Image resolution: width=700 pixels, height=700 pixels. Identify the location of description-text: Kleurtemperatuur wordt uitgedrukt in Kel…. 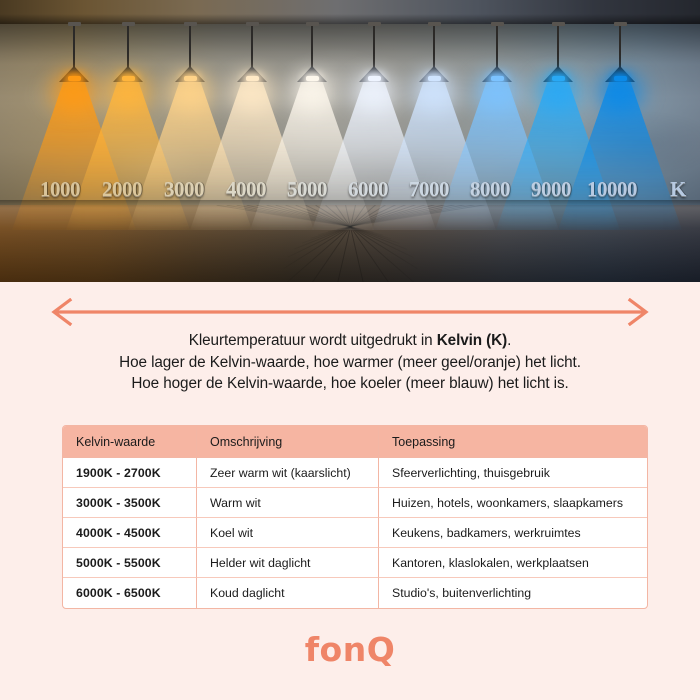
(350, 362).